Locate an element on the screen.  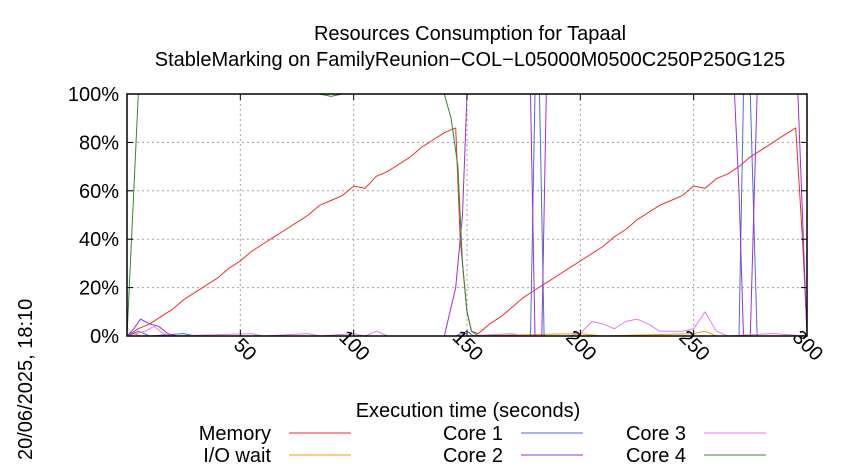
legend-label: Core 1 is located at coordinates (473, 434).